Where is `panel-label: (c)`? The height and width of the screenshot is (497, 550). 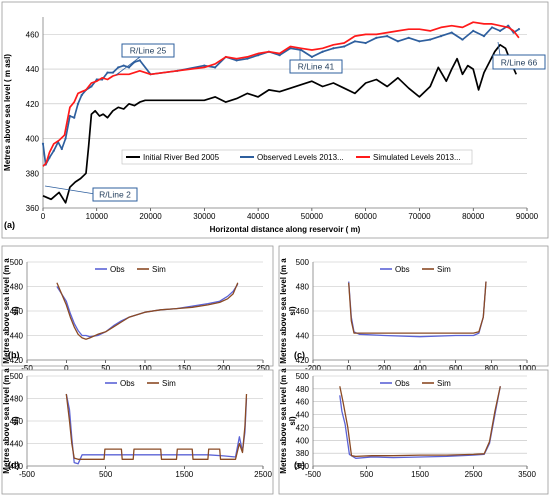 panel-label: (c) is located at coordinates (299, 355).